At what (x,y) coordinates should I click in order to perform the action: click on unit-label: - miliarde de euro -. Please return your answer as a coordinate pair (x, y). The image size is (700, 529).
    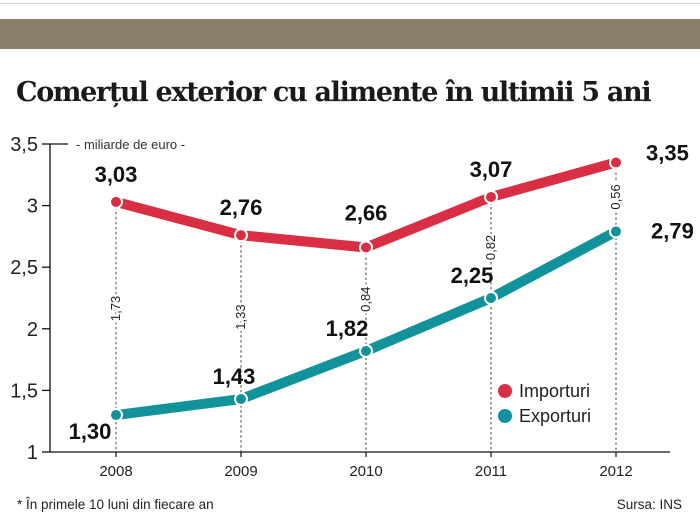
    Looking at the image, I should click on (130, 144).